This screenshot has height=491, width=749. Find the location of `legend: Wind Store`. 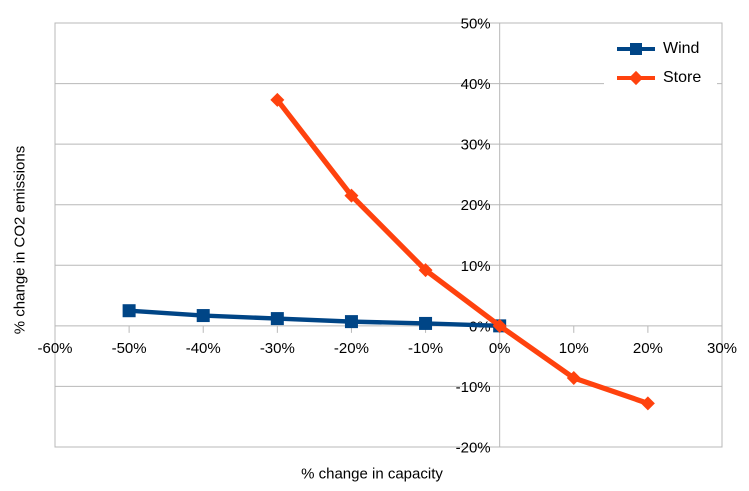

legend: Wind Store is located at coordinates (660, 65).